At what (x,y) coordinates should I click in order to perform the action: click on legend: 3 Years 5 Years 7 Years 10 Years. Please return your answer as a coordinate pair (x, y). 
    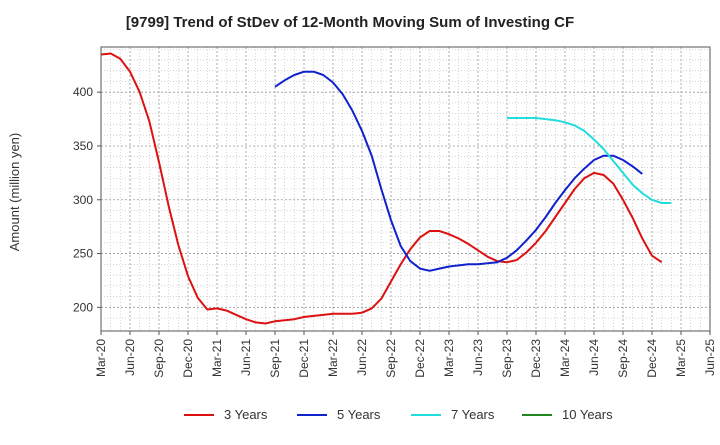
    Looking at the image, I should click on (398, 414).